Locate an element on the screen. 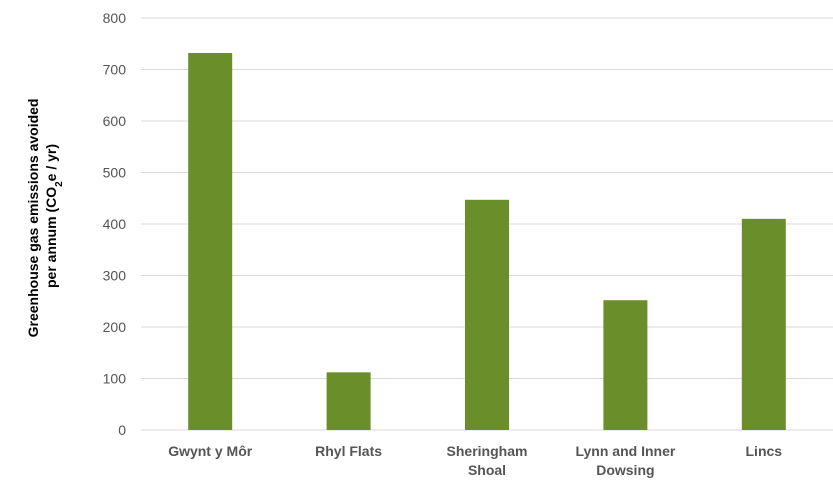 The height and width of the screenshot is (480, 833). y-tick-label: 0 is located at coordinates (122, 430).